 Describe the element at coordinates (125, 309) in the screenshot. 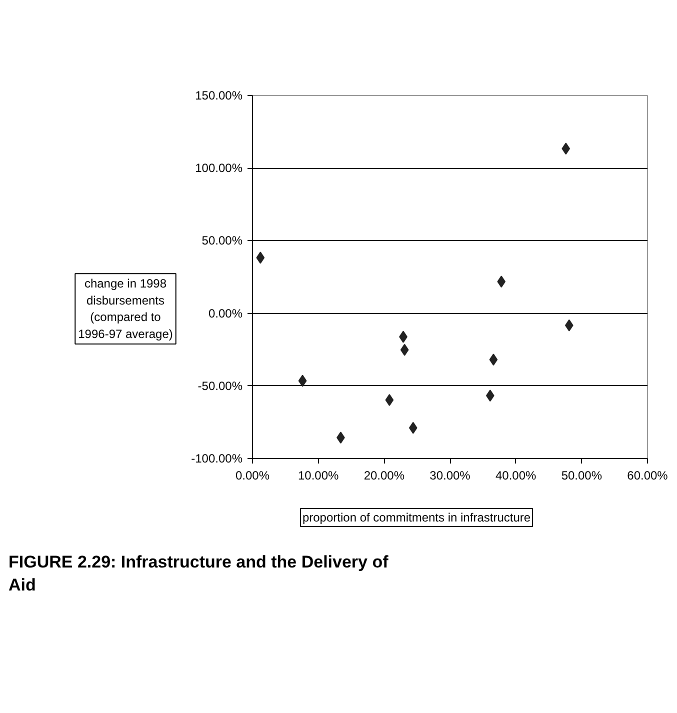

I see `y-axis-title: change in 1998 disbursements (compared to 1996-97 average)` at that location.